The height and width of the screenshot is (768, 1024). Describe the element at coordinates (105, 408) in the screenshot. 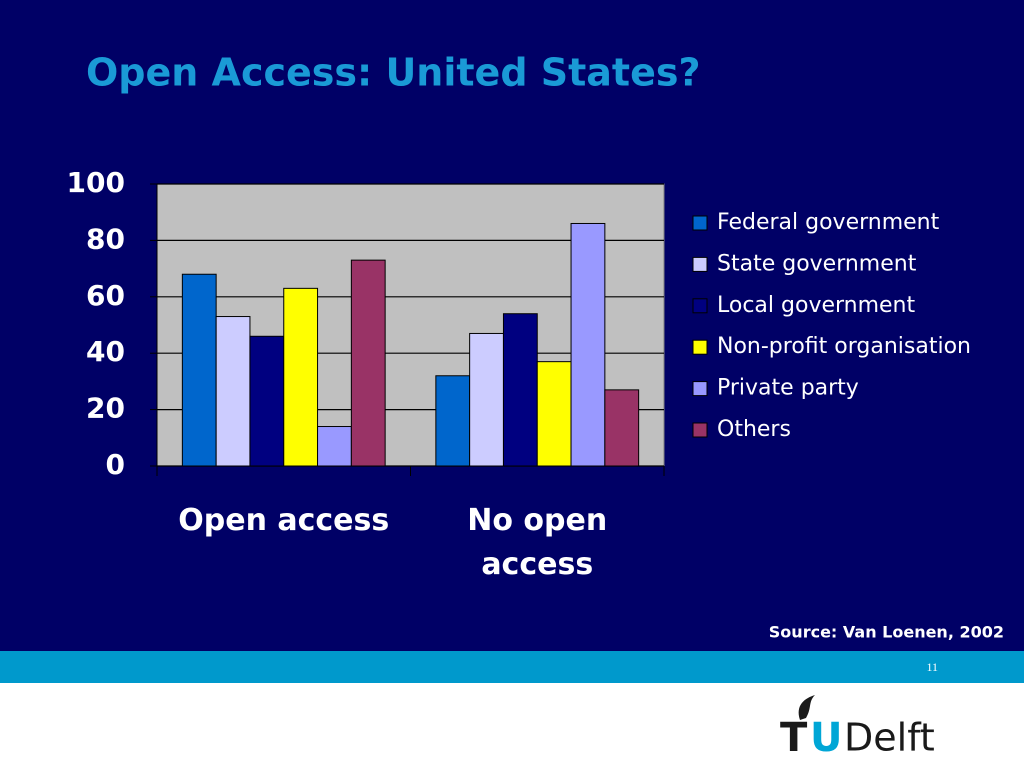

I see `y-tick-label: 20` at that location.